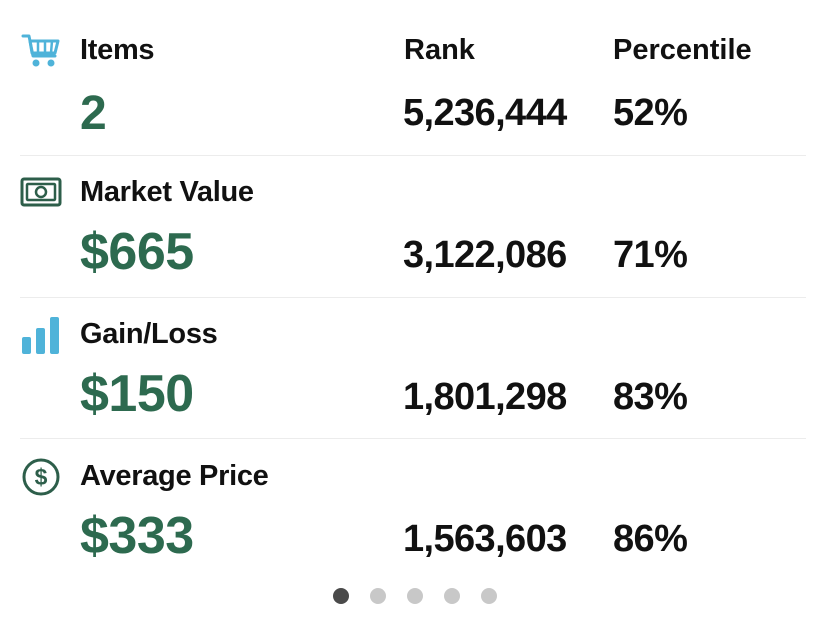  Describe the element at coordinates (117, 50) in the screenshot. I see `metric-label: Items` at that location.